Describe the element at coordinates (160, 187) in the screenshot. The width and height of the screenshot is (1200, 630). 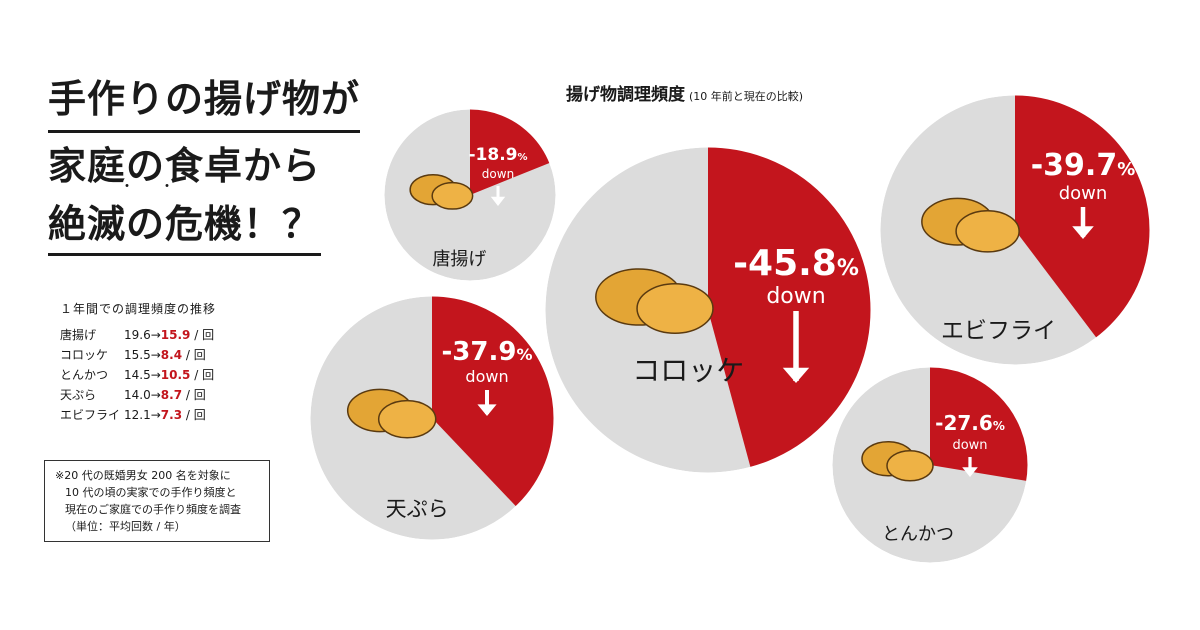
I see `emphasis-dots: ・・` at that location.